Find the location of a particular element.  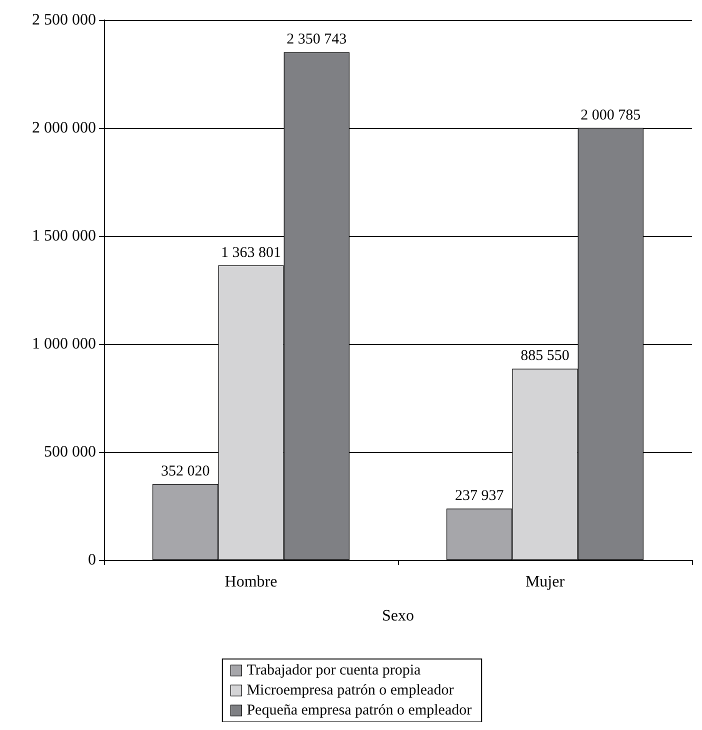

data-label: 237 937 is located at coordinates (479, 496).